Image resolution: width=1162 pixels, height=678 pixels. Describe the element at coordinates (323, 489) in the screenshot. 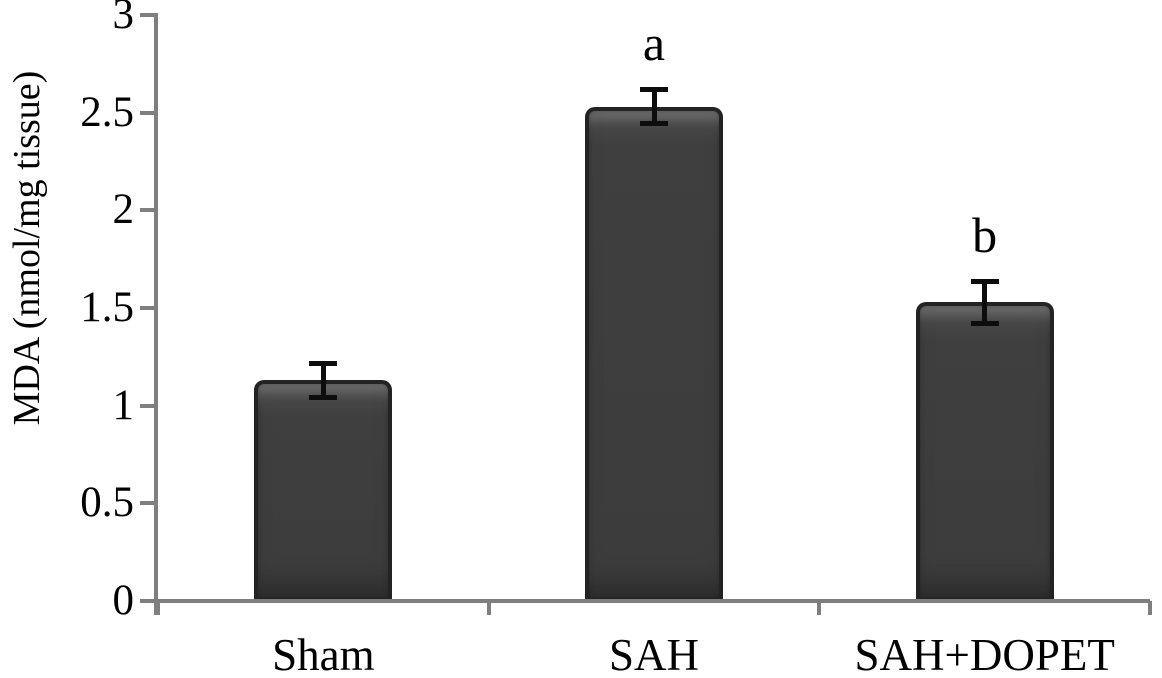

I see `bar-sham` at that location.